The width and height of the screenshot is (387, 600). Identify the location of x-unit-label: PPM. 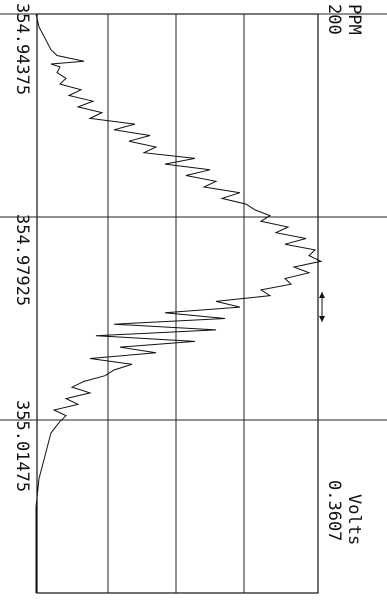
(354, 19).